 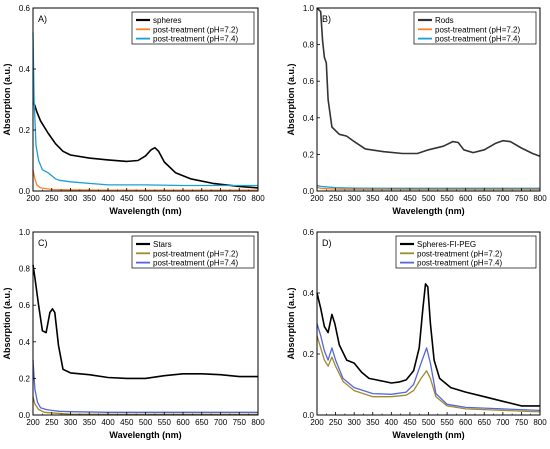 What do you see at coordinates (327, 243) in the screenshot?
I see `panel-label: D)` at bounding box center [327, 243].